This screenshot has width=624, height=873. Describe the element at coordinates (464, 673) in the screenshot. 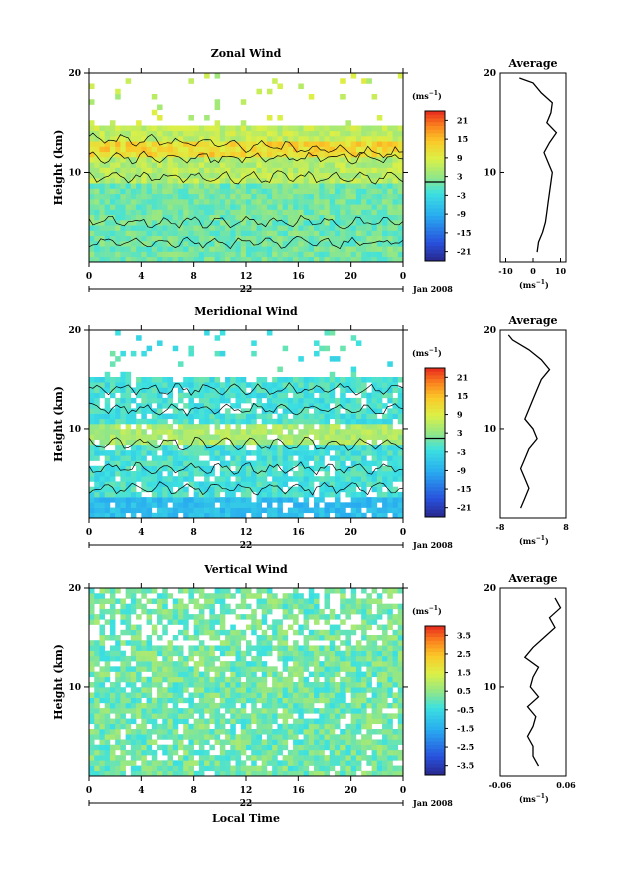

I see `colorbar-tick-label: 1.5` at that location.